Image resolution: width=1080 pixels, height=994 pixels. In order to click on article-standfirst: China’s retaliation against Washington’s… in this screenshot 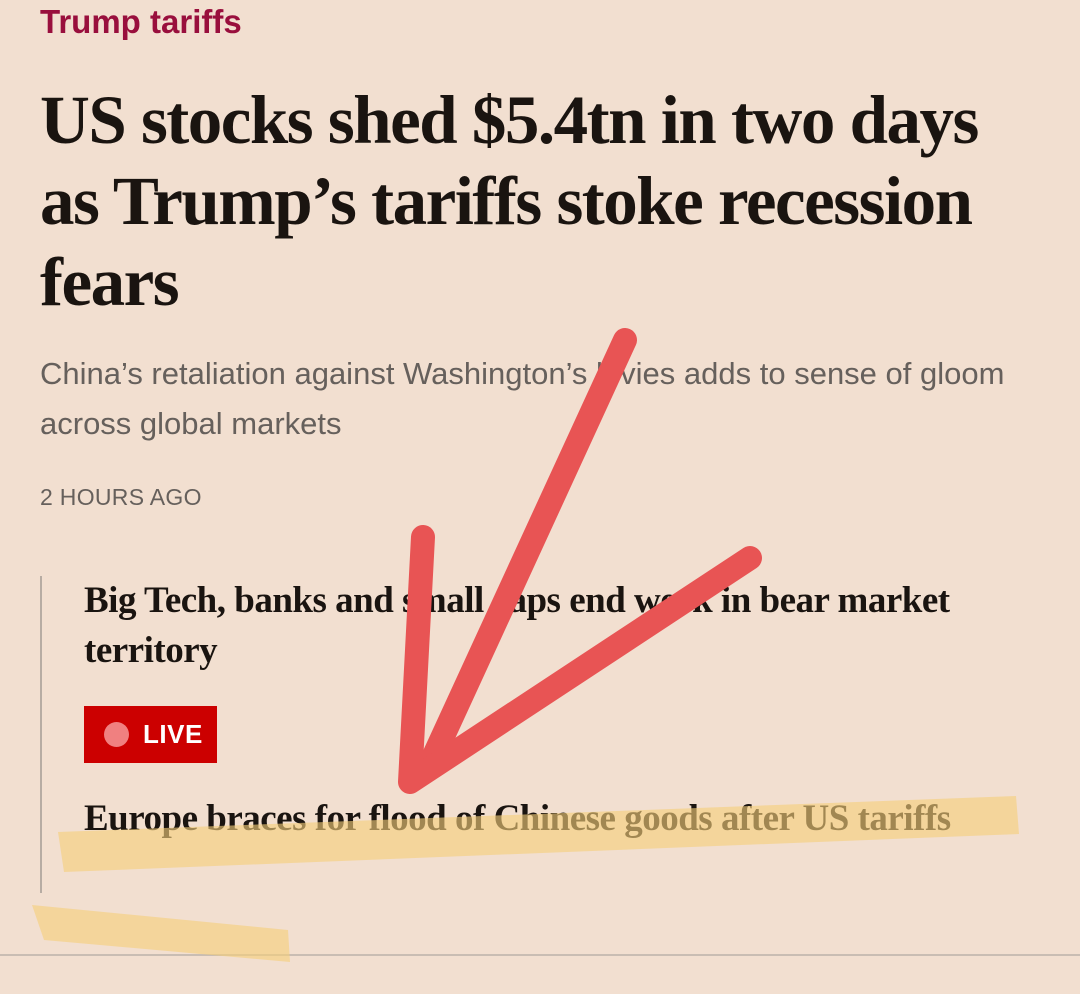, I will do `click(522, 398)`.